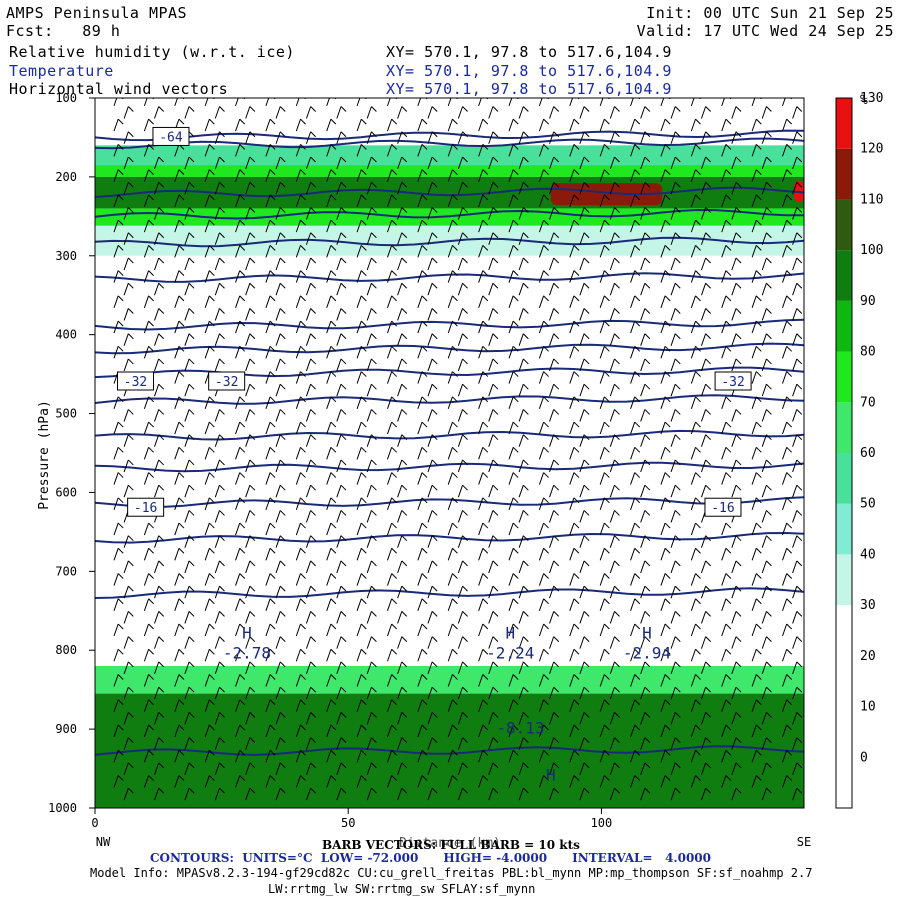 This screenshot has width=900, height=900. Describe the element at coordinates (66, 414) in the screenshot. I see `y-tick-label: 500` at that location.